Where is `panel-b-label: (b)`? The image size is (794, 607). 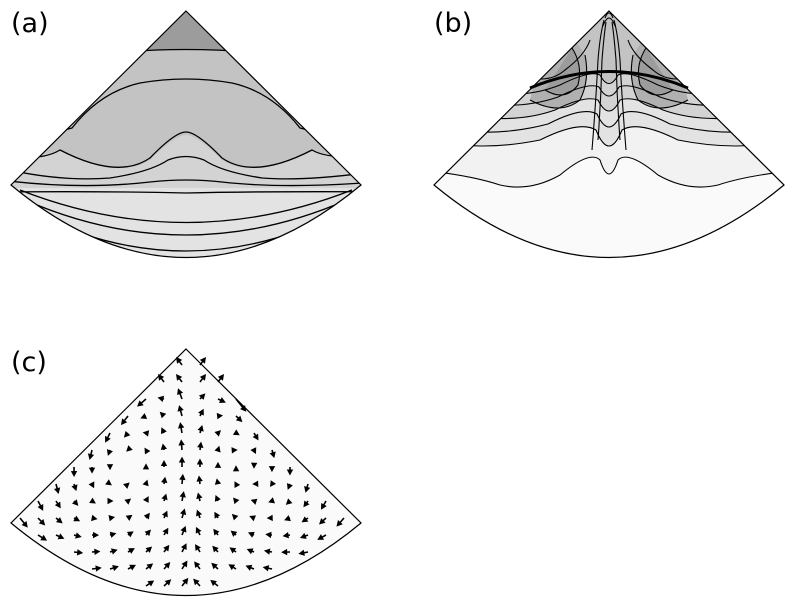
panel-b-label: (b) is located at coordinates (453, 23).